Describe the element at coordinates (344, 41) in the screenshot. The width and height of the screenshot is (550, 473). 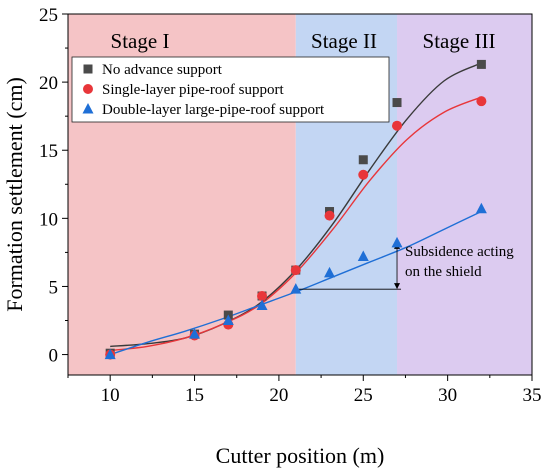
I see `stage-label-2: Stage II` at that location.